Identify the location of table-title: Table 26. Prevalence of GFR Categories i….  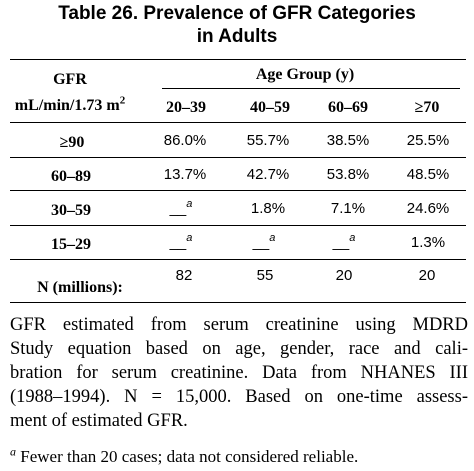
(237, 25).